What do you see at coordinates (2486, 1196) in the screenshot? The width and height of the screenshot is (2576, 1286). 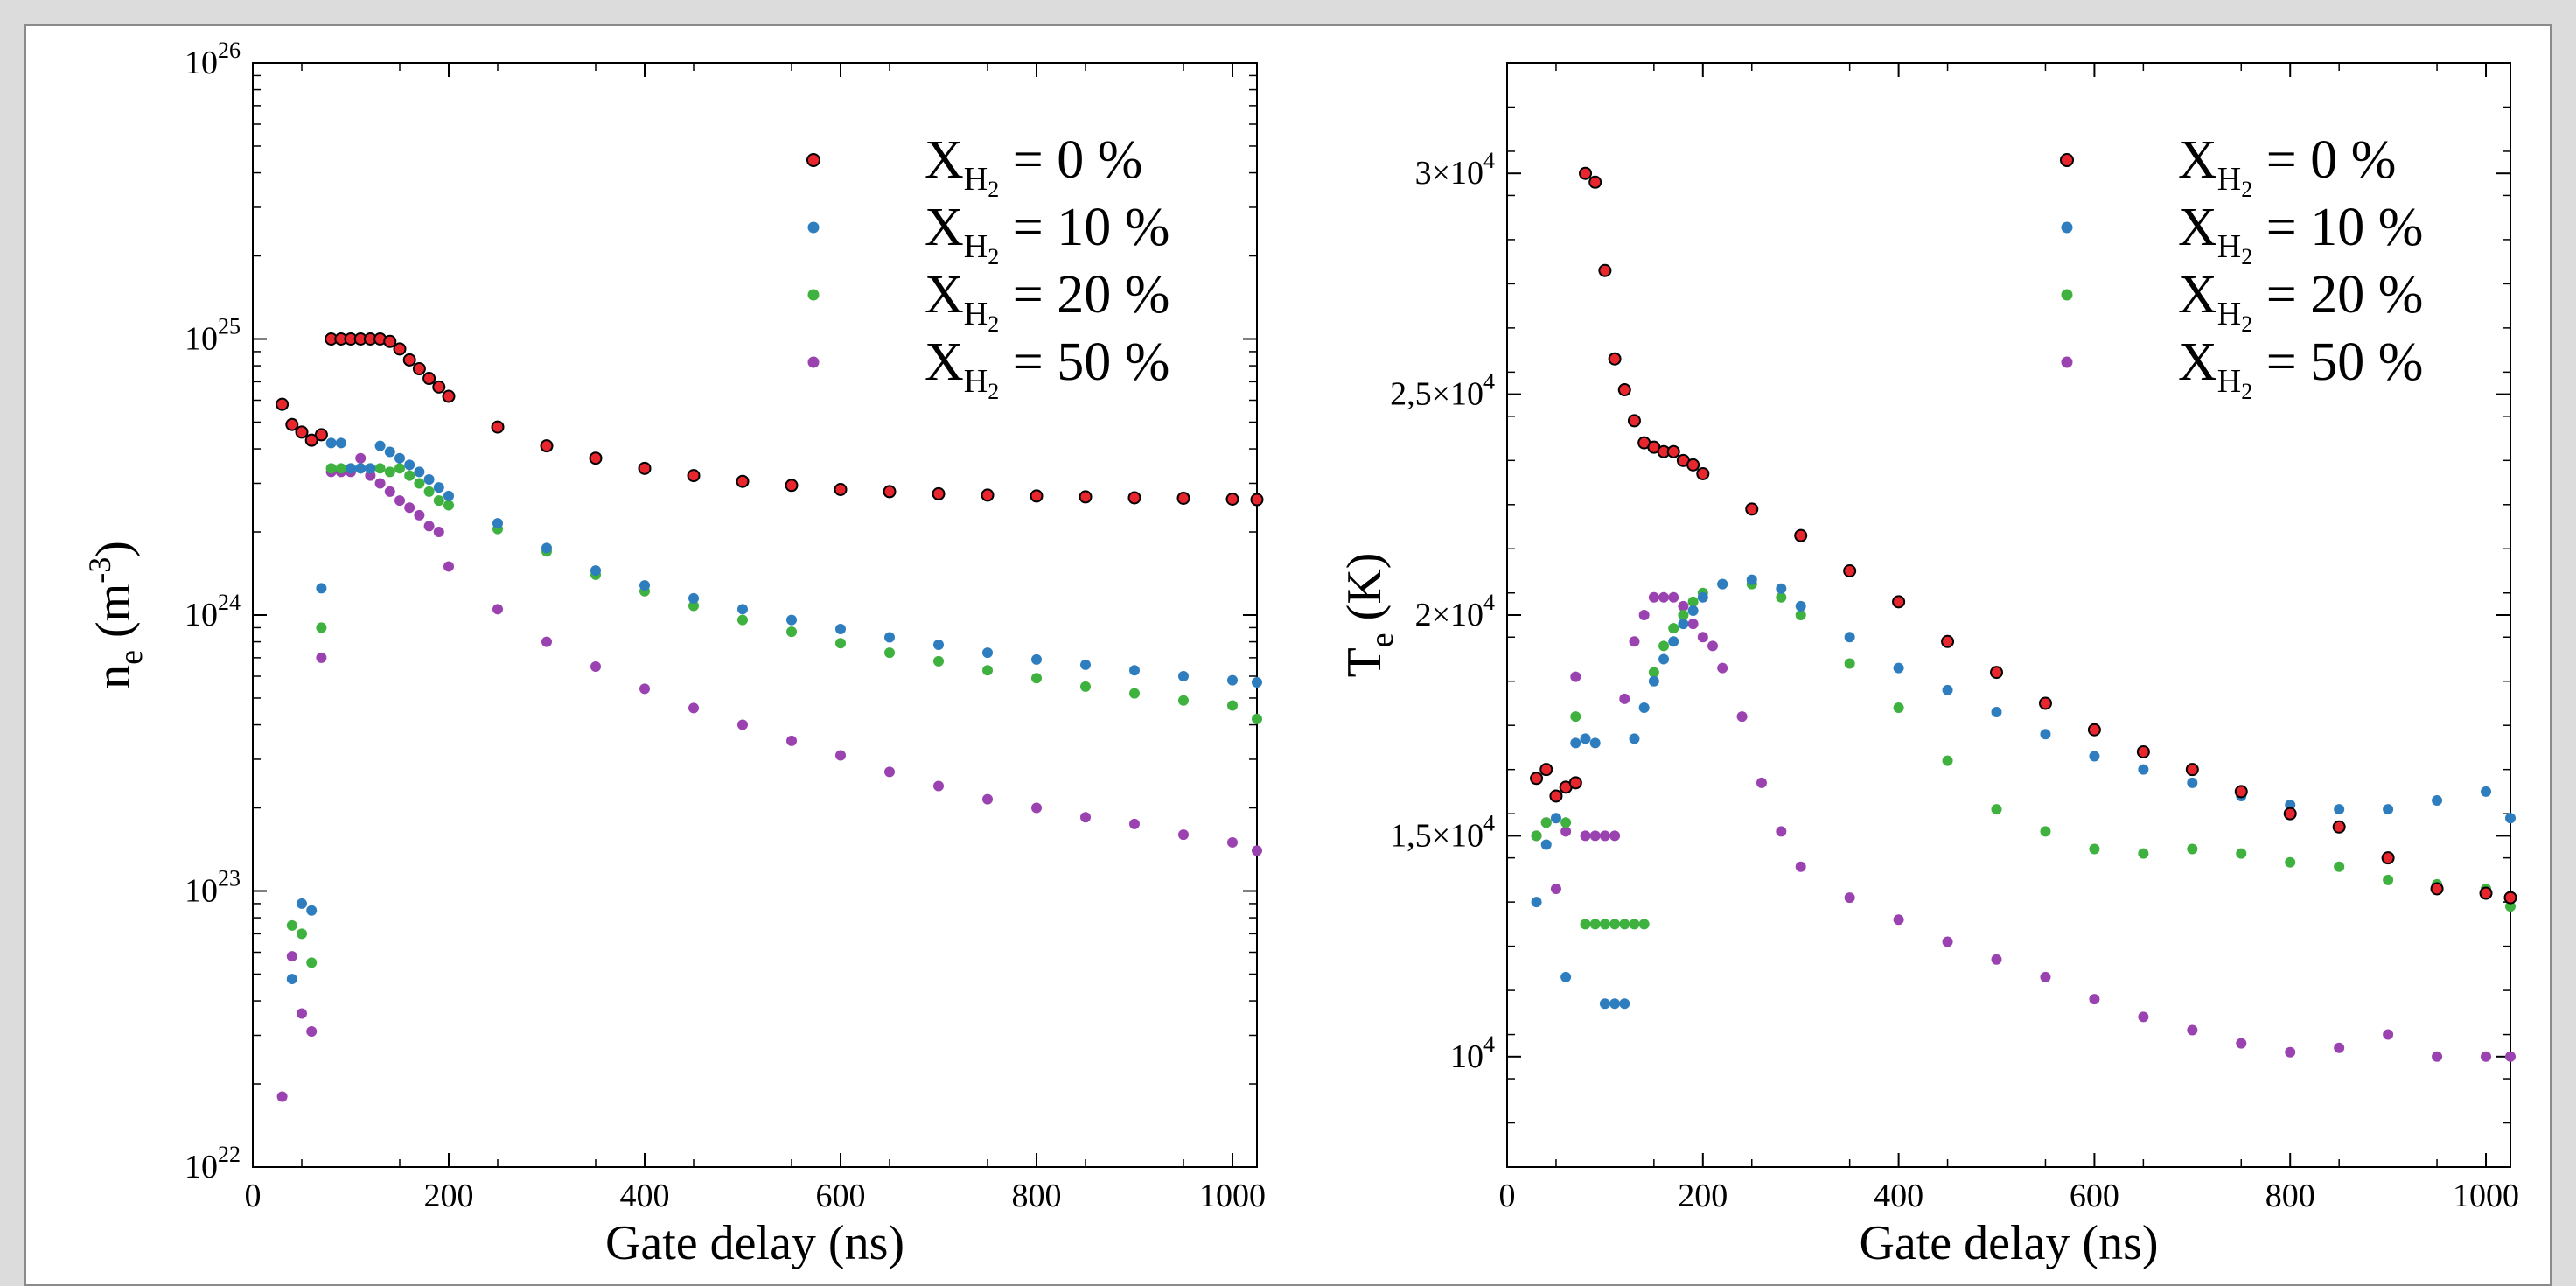 I see `x-tick-label: 1000` at bounding box center [2486, 1196].